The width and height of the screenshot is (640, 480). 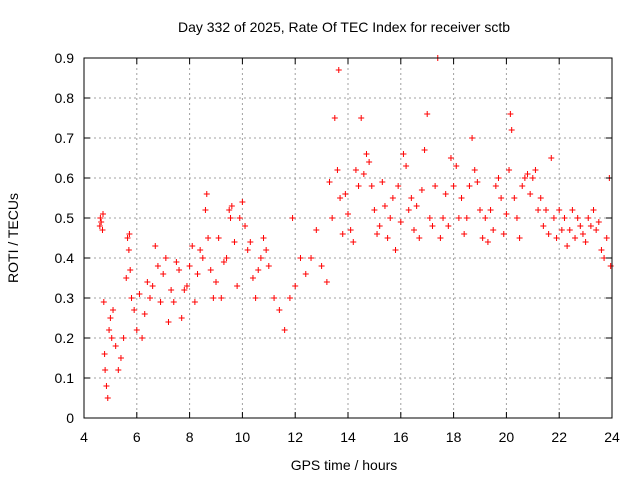 I want to click on y-tick-label: 0.3, so click(x=65, y=298).